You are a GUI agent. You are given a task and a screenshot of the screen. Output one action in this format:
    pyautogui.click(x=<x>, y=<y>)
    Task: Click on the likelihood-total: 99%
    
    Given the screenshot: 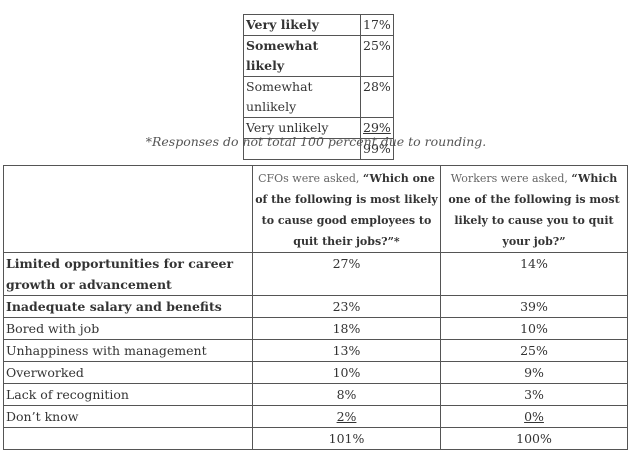 What is the action you would take?
    pyautogui.click(x=377, y=149)
    